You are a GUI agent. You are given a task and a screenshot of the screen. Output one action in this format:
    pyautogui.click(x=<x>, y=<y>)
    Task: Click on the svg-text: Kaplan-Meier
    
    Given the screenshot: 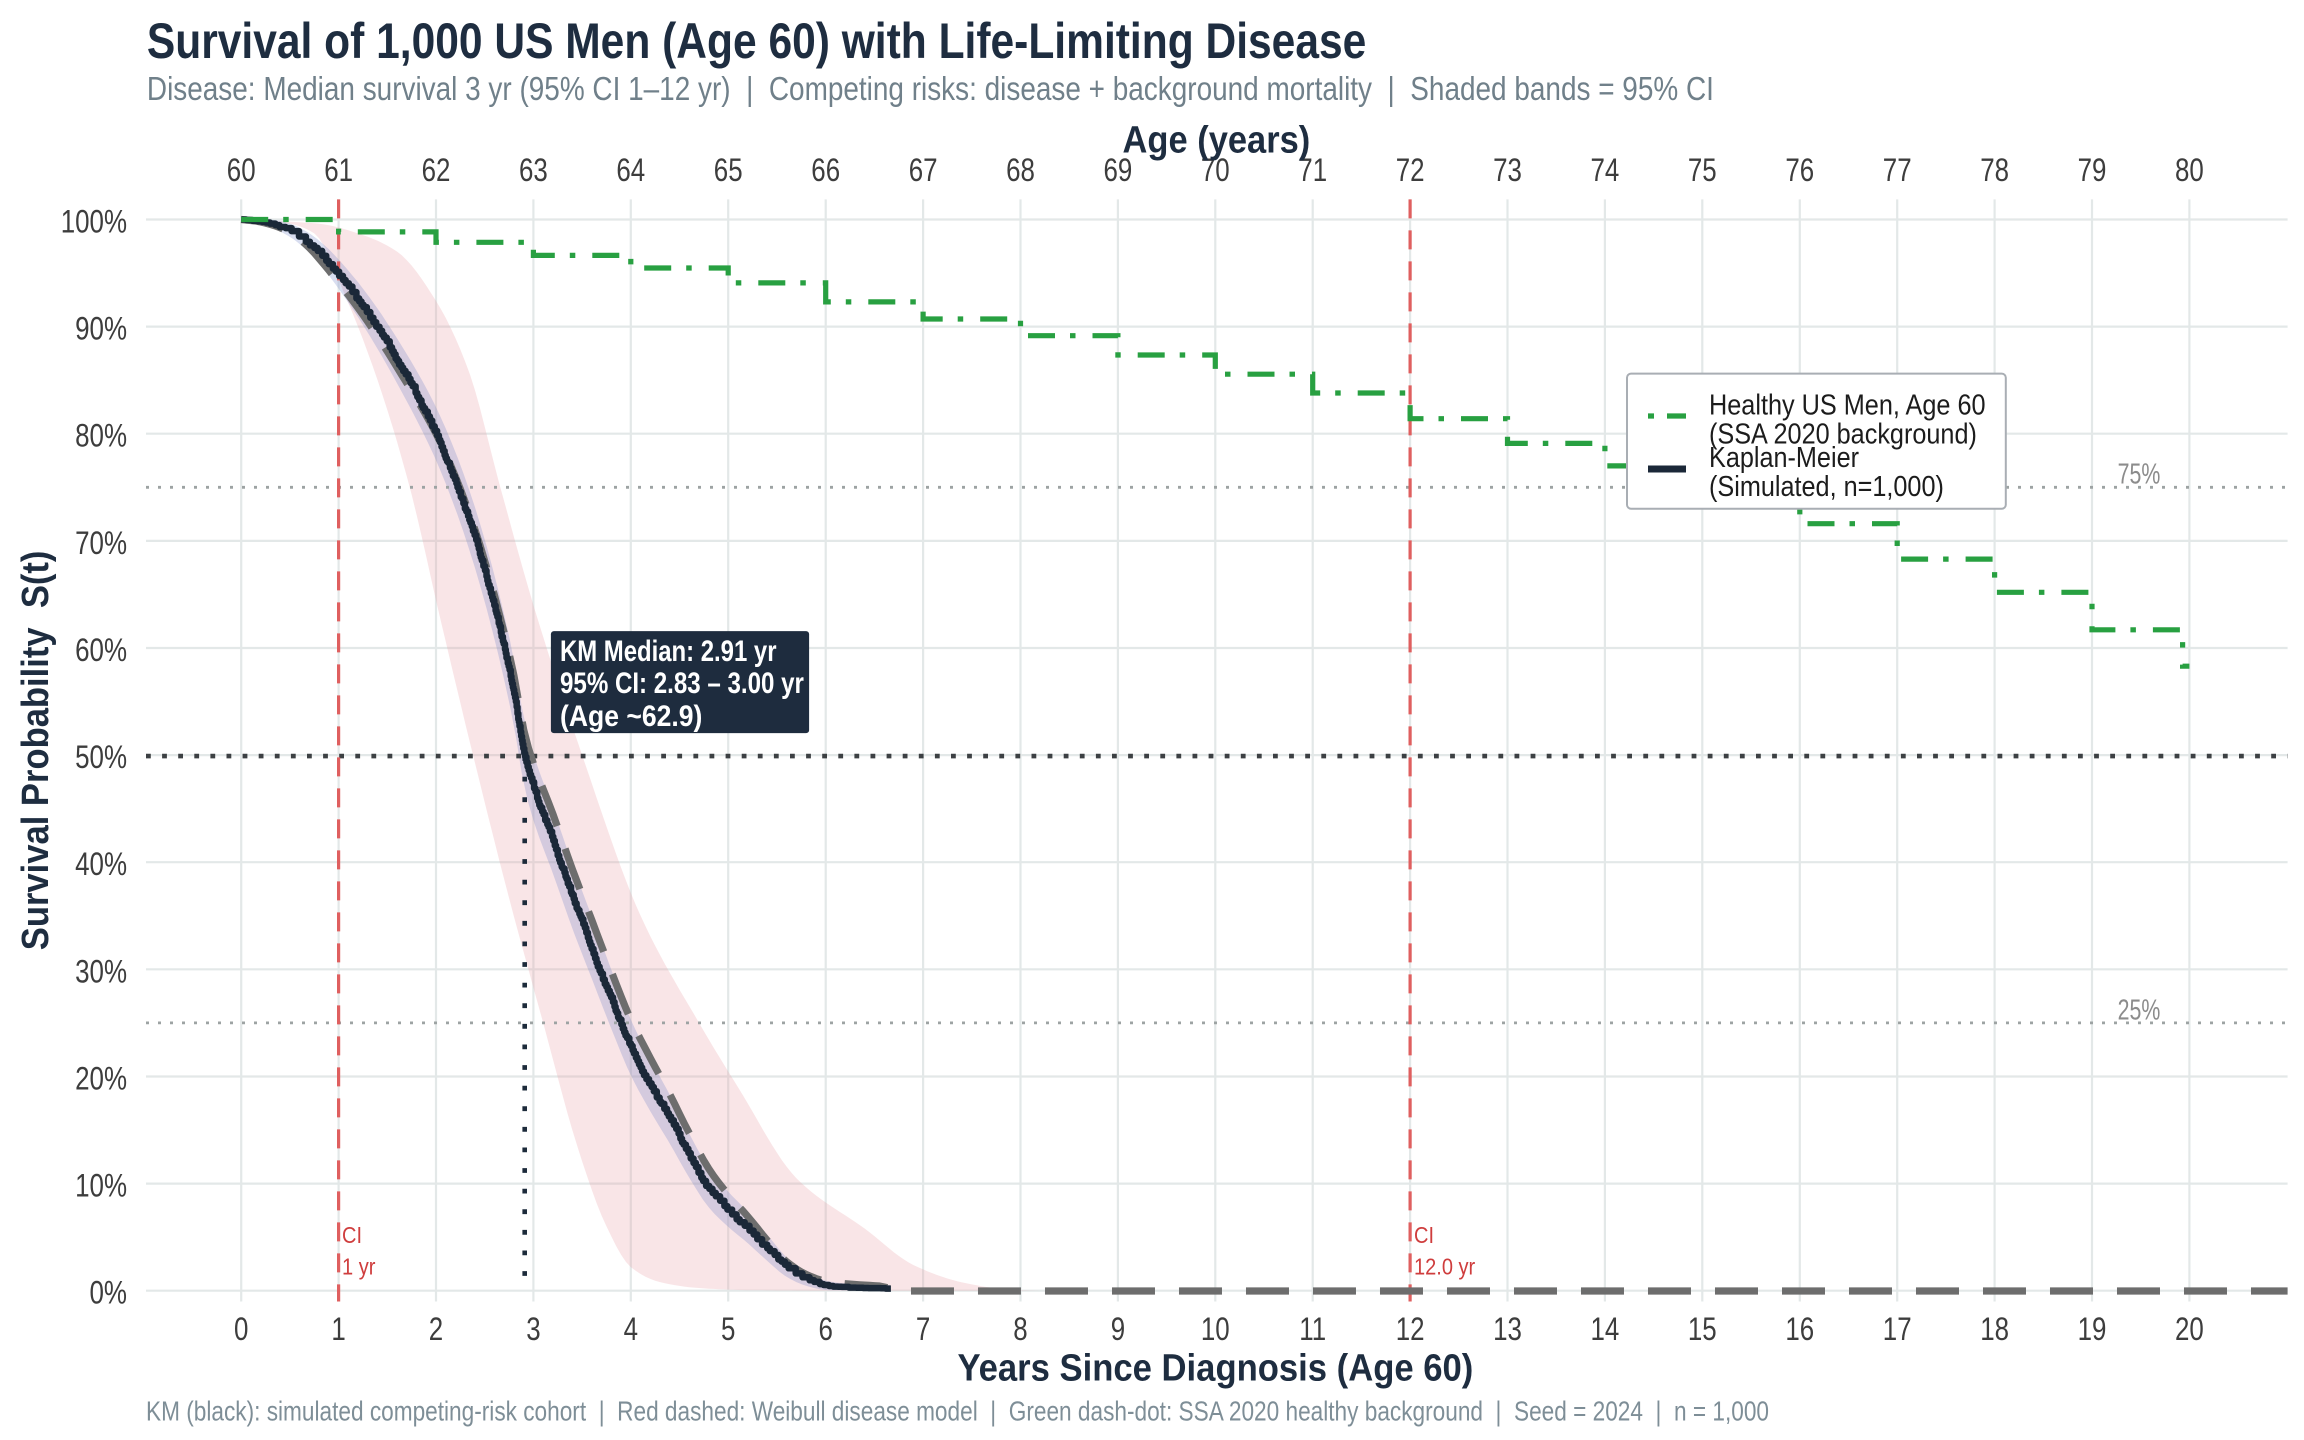 What is the action you would take?
    pyautogui.click(x=1784, y=458)
    